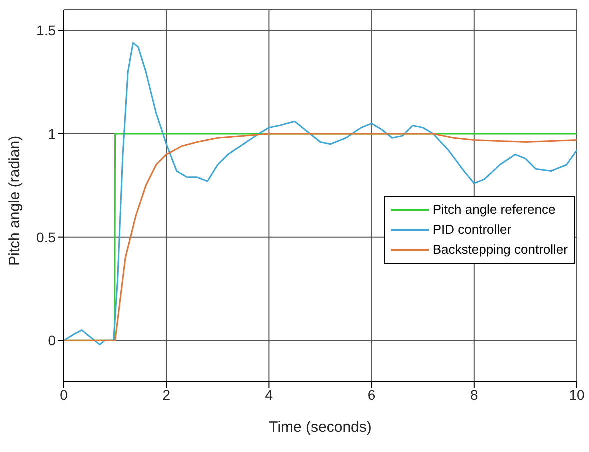  What do you see at coordinates (64, 394) in the screenshot?
I see `x-tick-label: 0` at bounding box center [64, 394].